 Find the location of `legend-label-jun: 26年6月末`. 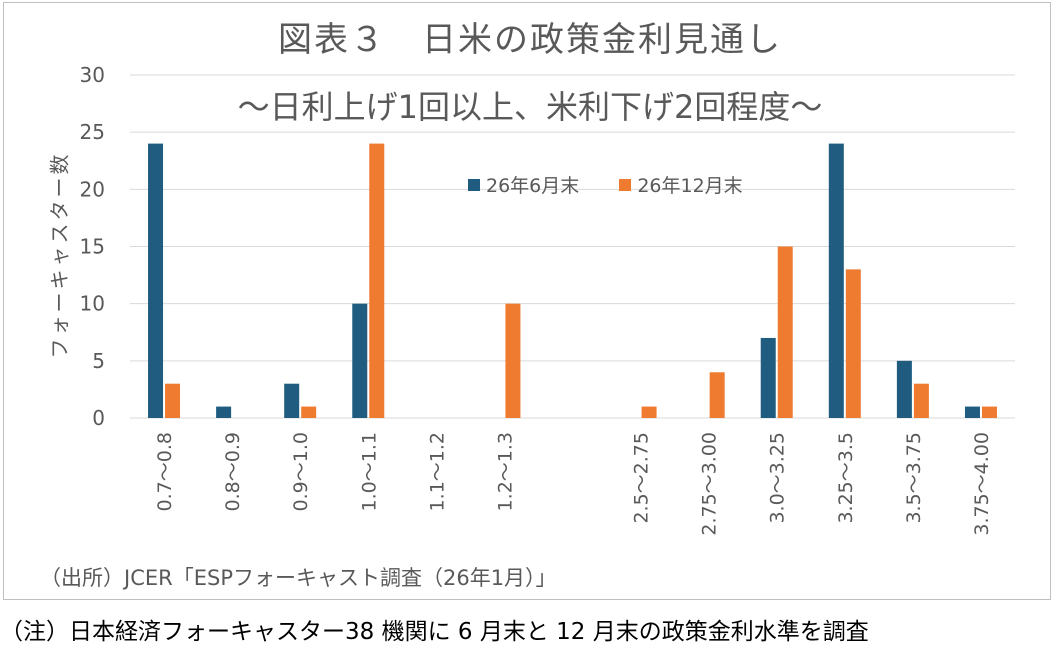

legend-label-jun: 26年6月末 is located at coordinates (533, 186).